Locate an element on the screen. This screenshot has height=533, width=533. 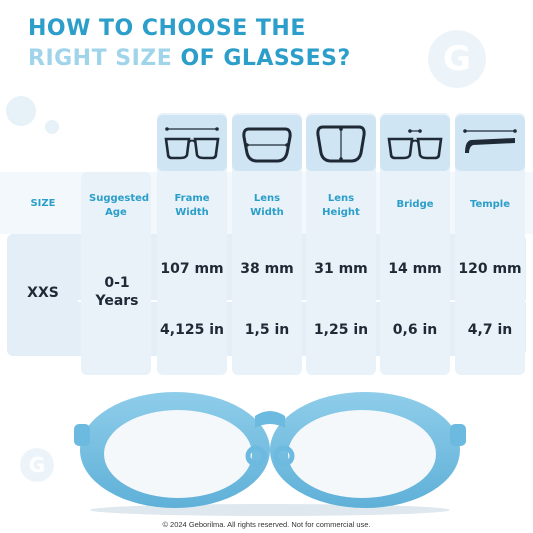
header-size: SIZE is located at coordinates (43, 203).